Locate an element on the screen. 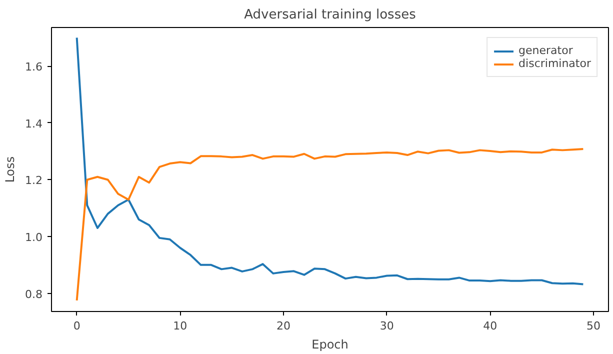  y-tick-label: 1.4 is located at coordinates (34, 123).